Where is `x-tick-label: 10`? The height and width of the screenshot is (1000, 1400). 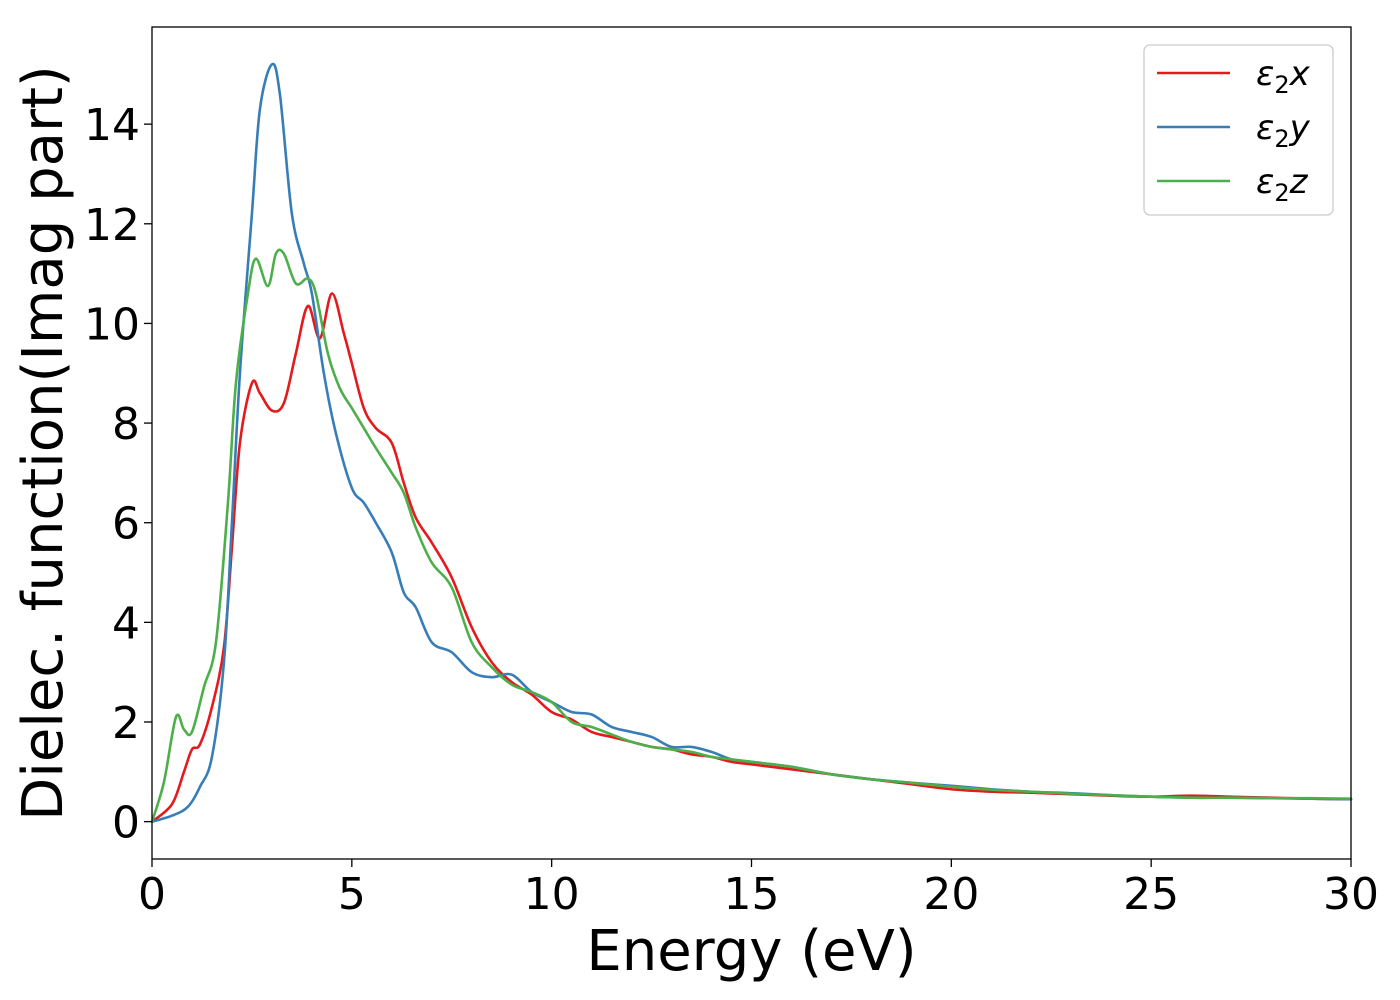 x-tick-label: 10 is located at coordinates (552, 894).